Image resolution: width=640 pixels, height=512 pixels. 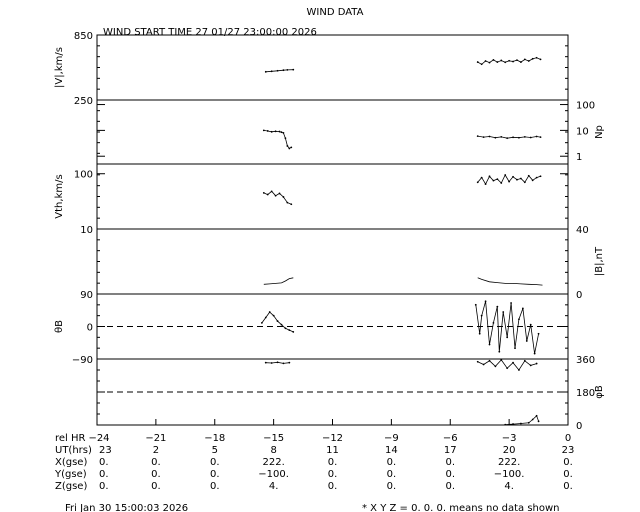 I want to click on y-tick-label: 250, so click(x=83, y=101).